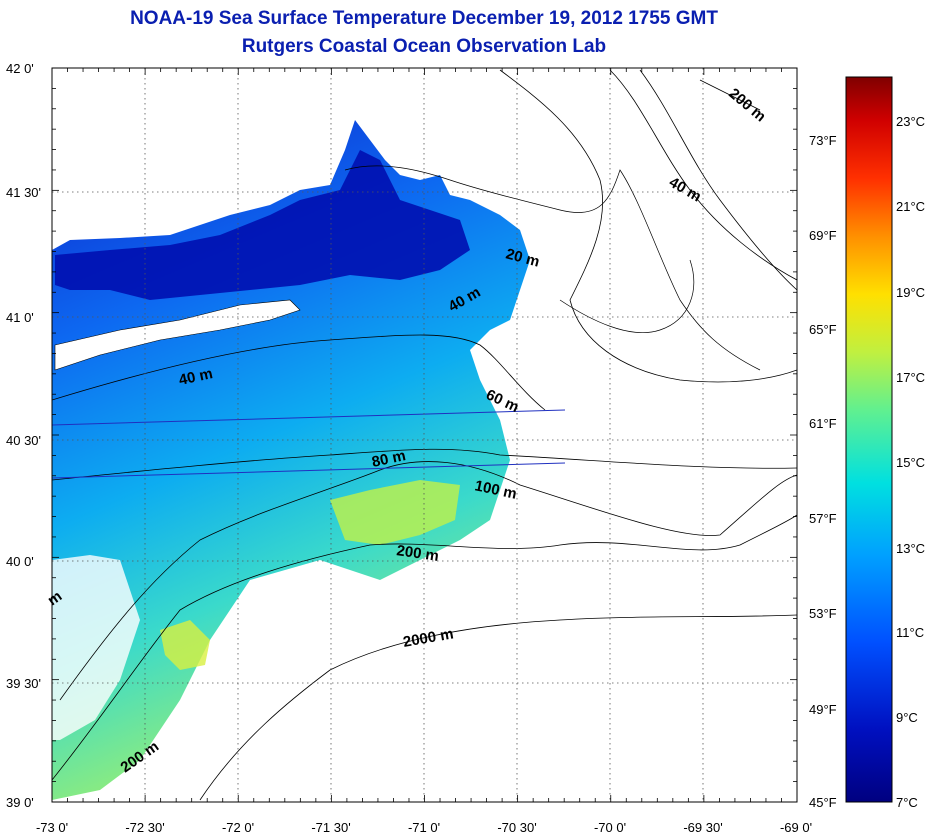 This screenshot has height=840, width=928. What do you see at coordinates (185, 645) in the screenshot?
I see `sst-warm-patch` at bounding box center [185, 645].